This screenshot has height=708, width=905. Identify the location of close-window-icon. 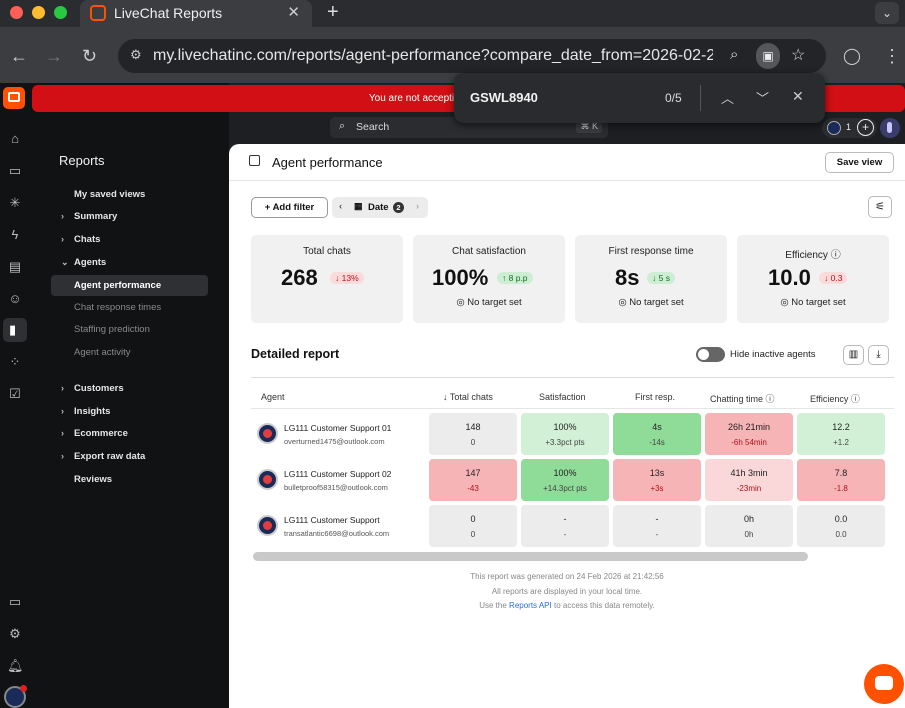
(16, 12).